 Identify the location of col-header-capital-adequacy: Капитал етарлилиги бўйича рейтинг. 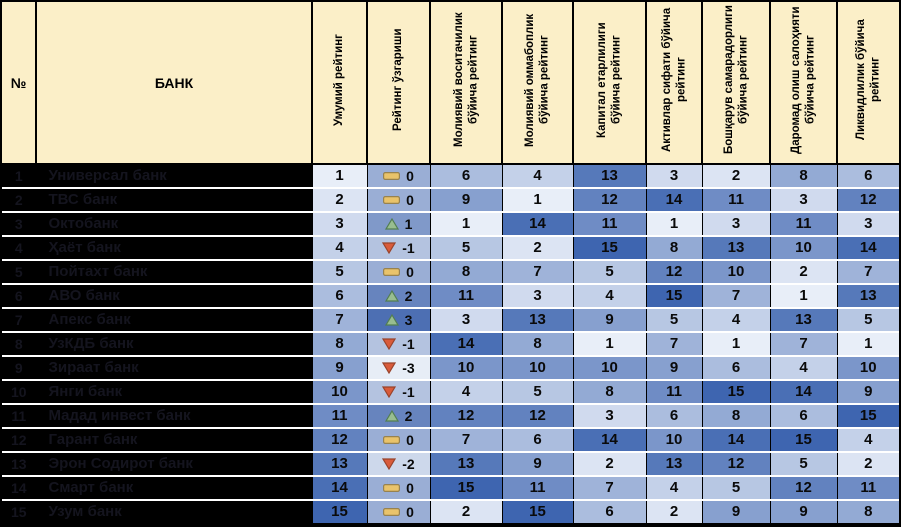
(609, 82).